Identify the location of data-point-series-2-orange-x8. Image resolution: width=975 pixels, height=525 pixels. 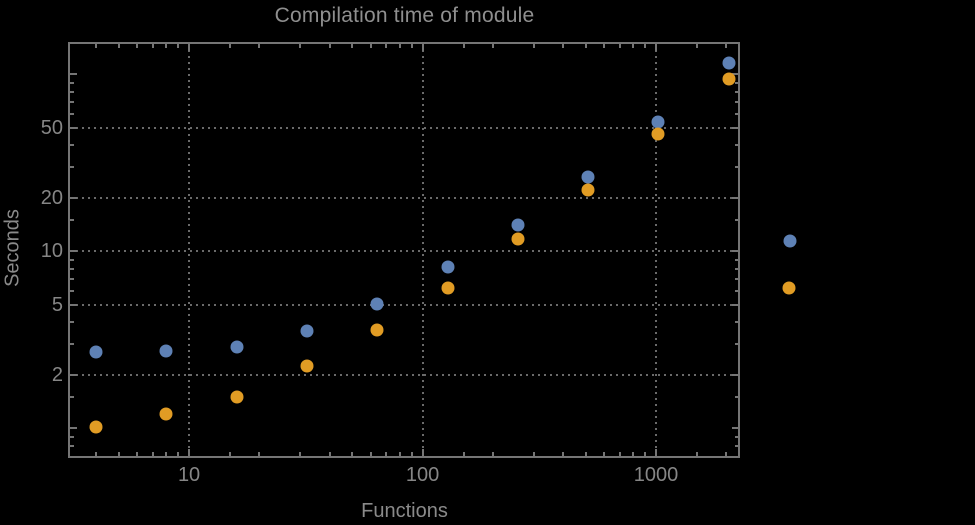
(166, 414).